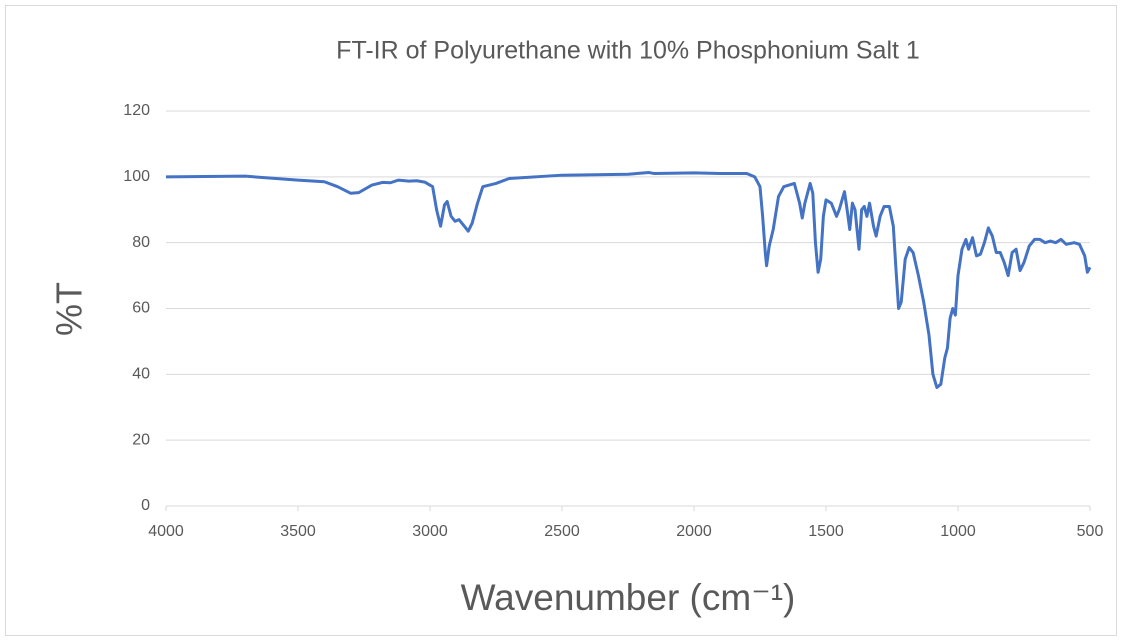  Describe the element at coordinates (166, 531) in the screenshot. I see `x-tick-label: 4000` at that location.